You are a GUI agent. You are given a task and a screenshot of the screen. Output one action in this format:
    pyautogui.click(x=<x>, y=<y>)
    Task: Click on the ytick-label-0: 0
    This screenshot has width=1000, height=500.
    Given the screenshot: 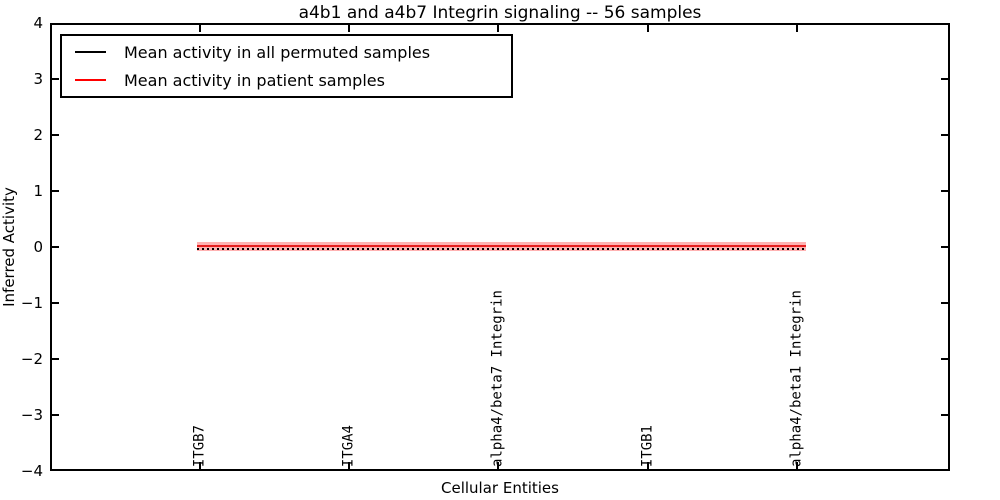 What is the action you would take?
    pyautogui.click(x=38, y=247)
    